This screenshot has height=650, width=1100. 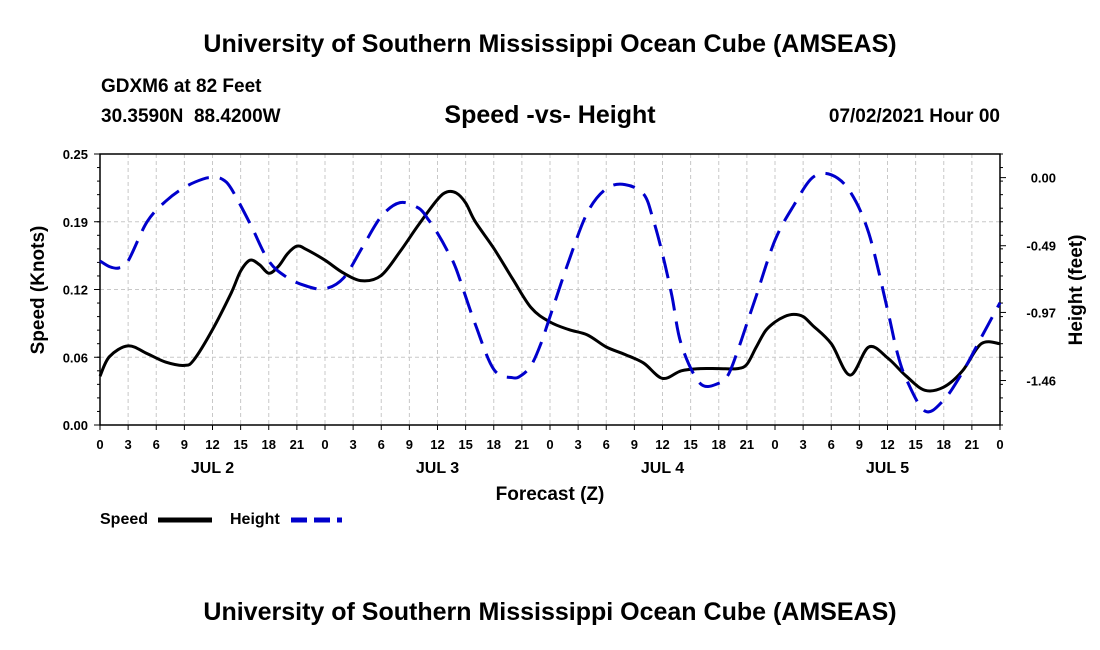 I want to click on y-tick-label: 0.06, so click(x=75, y=357).